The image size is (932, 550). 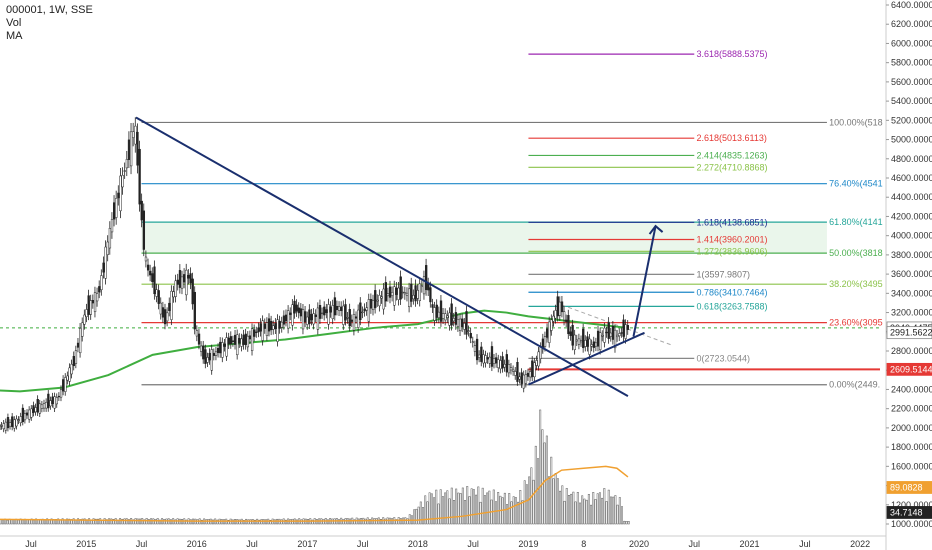 What do you see at coordinates (307, 544) in the screenshot?
I see `x-tick-label: 2017` at bounding box center [307, 544].